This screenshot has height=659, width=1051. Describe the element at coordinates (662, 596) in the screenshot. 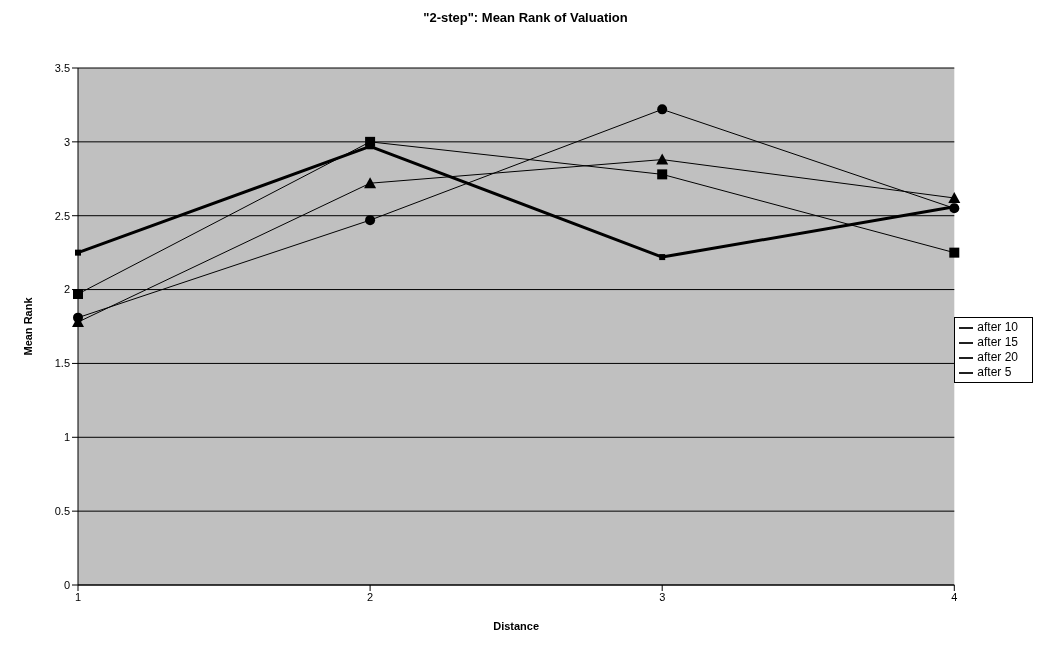

I see `x-tick-label: 3` at that location.